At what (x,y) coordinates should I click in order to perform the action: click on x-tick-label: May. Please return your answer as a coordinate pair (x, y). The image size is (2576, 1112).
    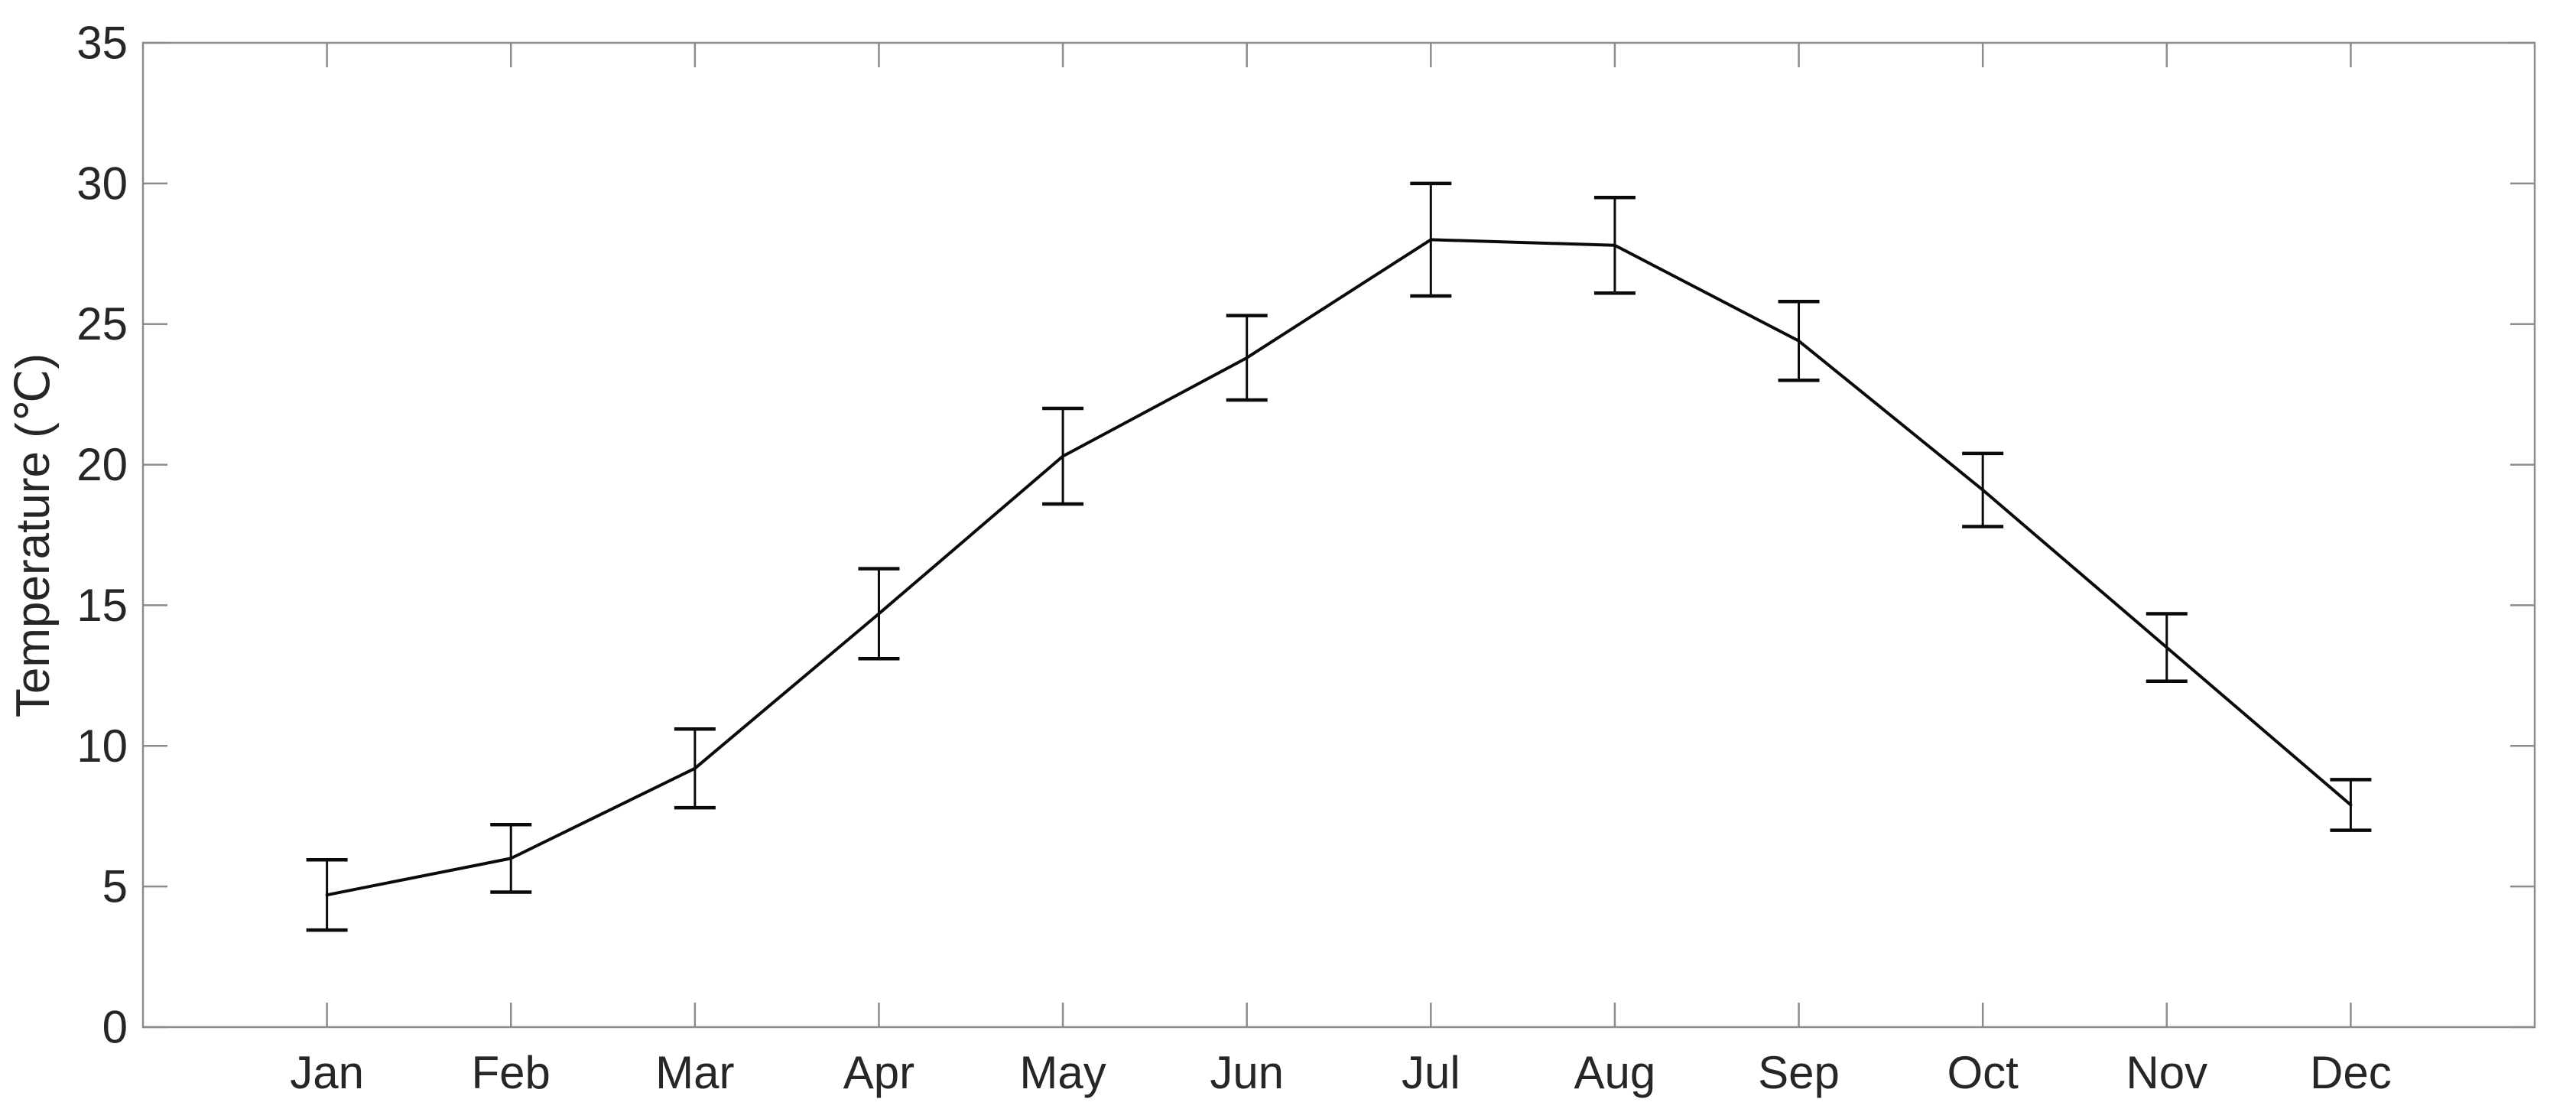
    Looking at the image, I should click on (1062, 1073).